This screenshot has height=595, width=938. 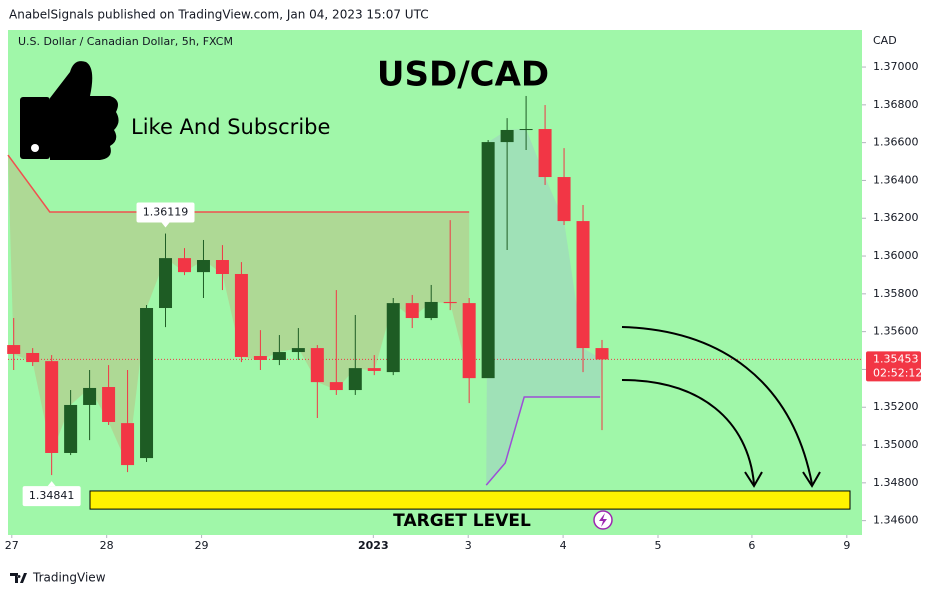 What do you see at coordinates (896, 255) in the screenshot?
I see `y-tick-label: 1.36000` at bounding box center [896, 255].